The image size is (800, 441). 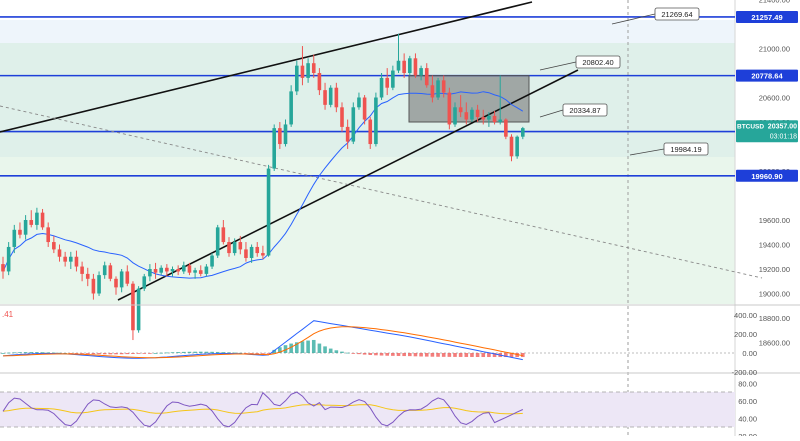 What do you see at coordinates (469, 99) in the screenshot?
I see `consolidation-box` at bounding box center [469, 99].